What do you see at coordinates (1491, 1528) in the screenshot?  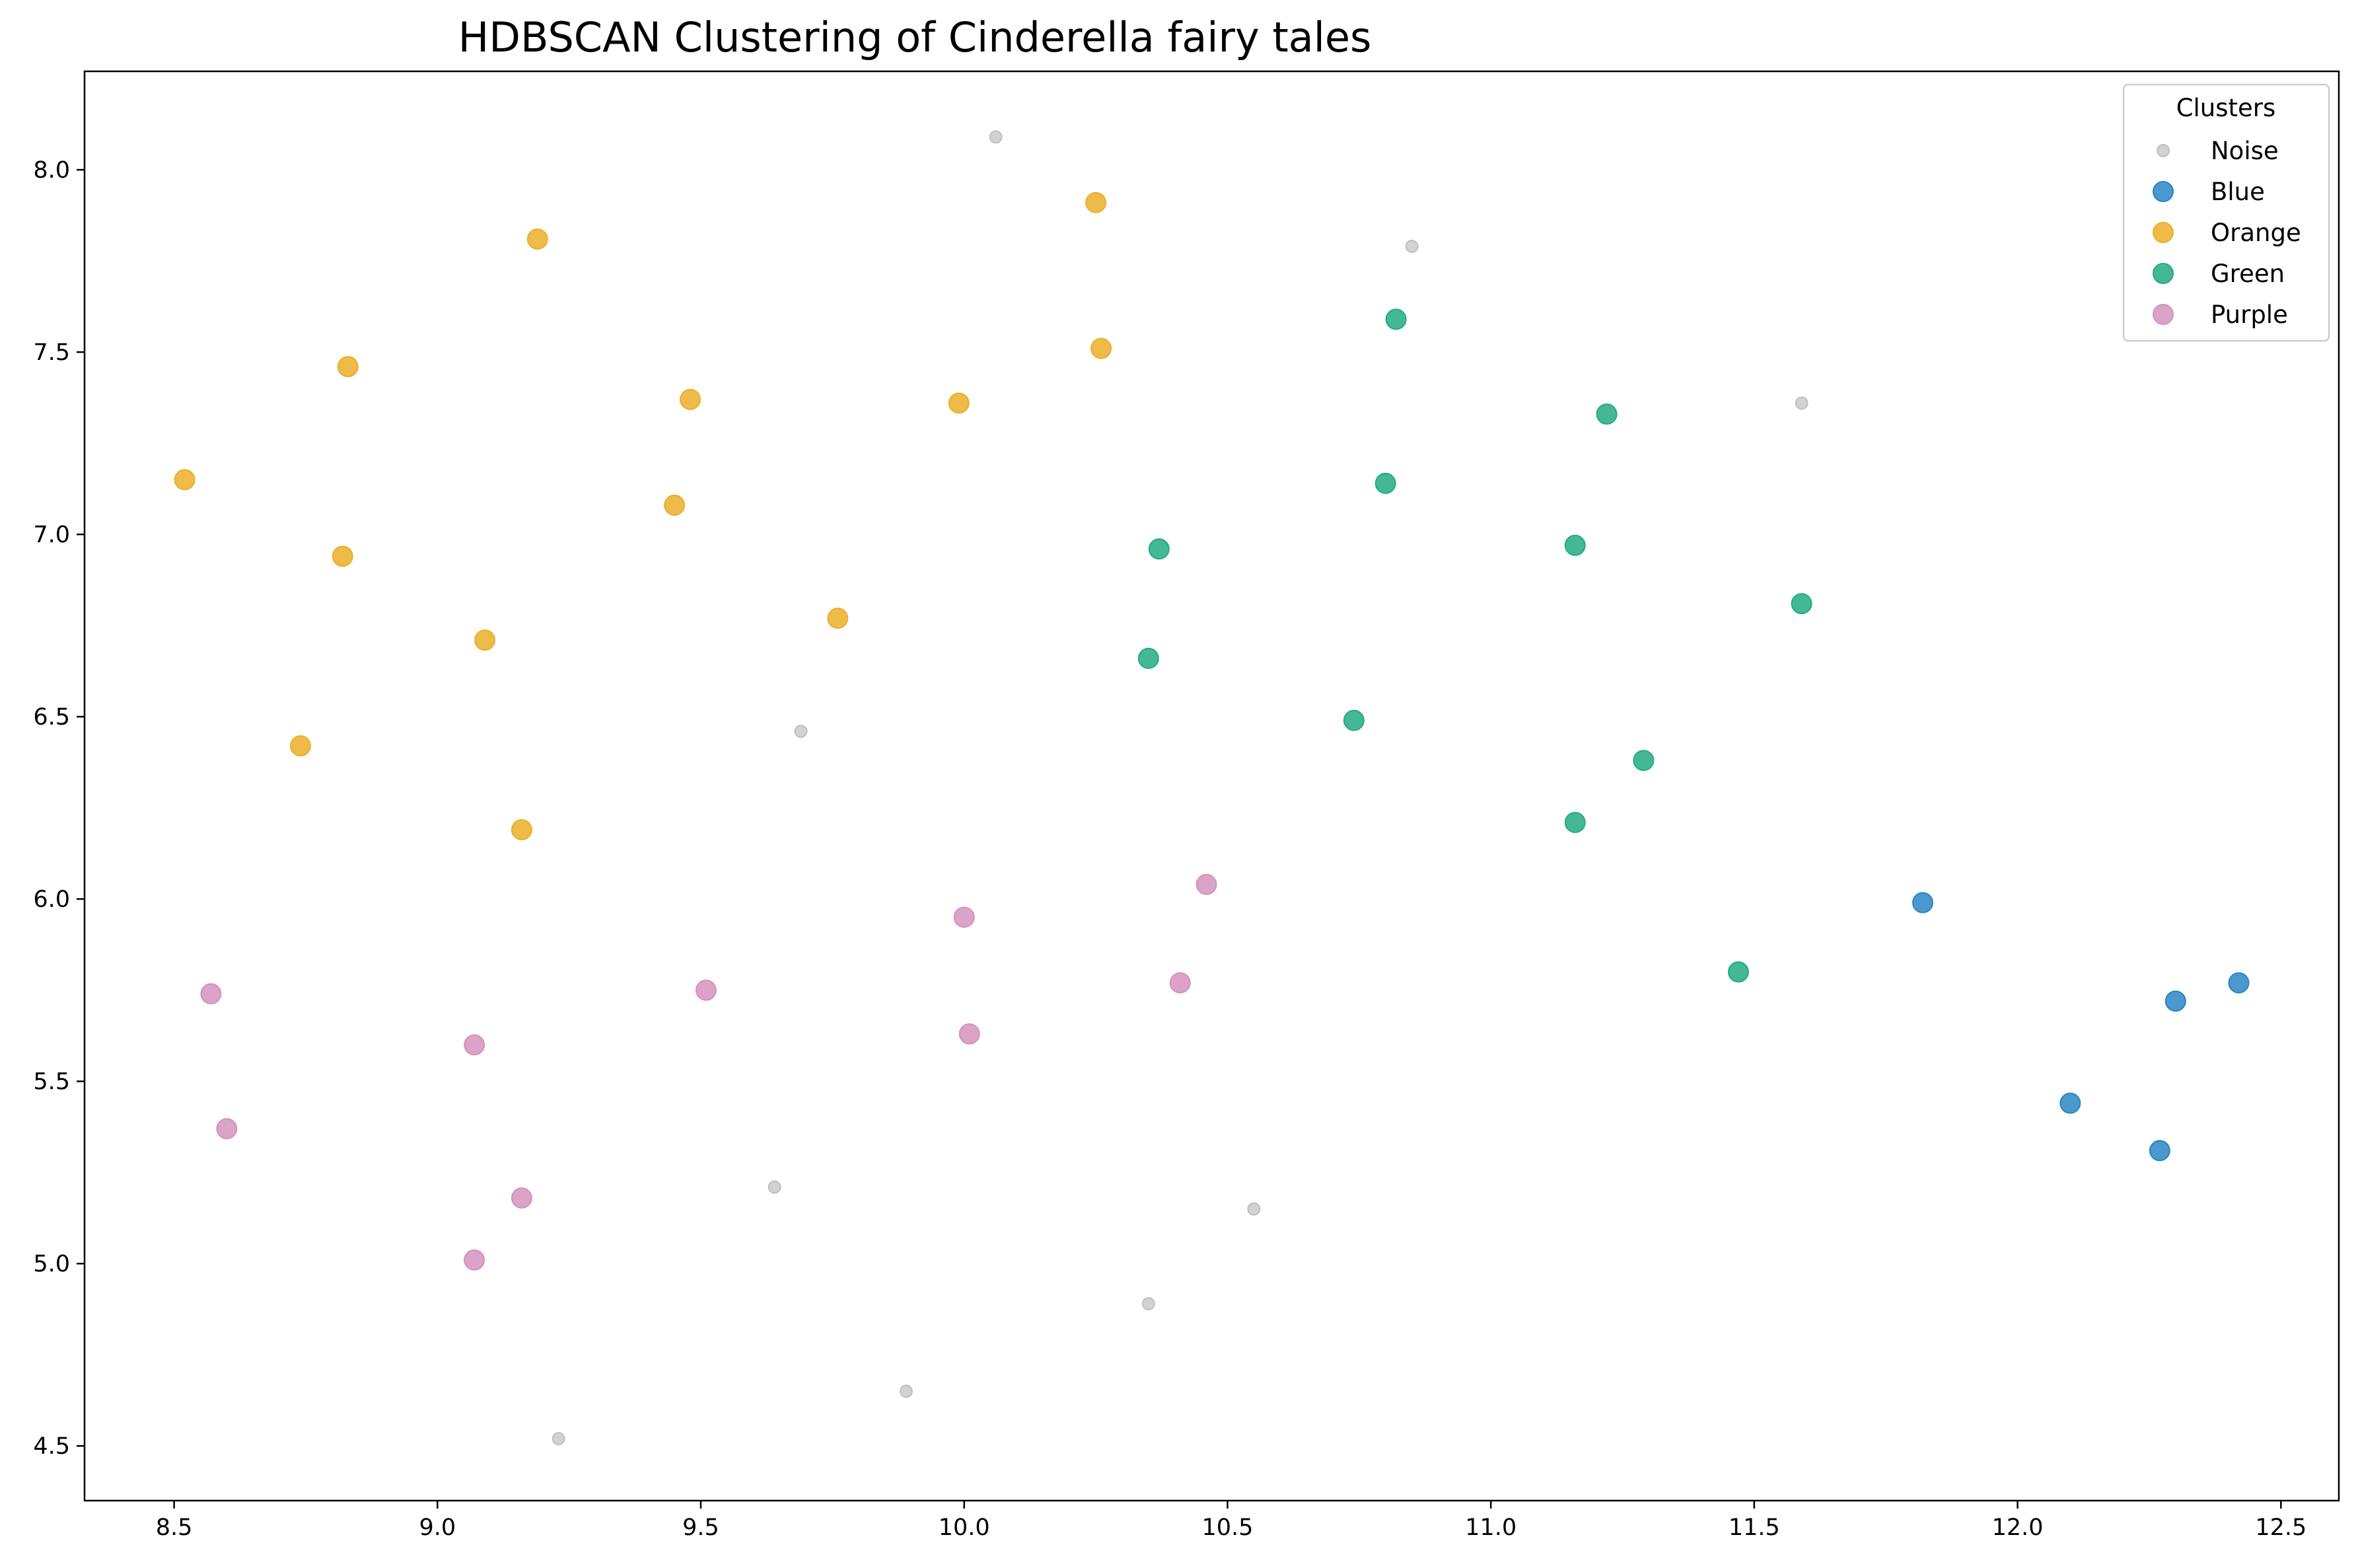 I see `x-tick-label: 11.0` at bounding box center [1491, 1528].